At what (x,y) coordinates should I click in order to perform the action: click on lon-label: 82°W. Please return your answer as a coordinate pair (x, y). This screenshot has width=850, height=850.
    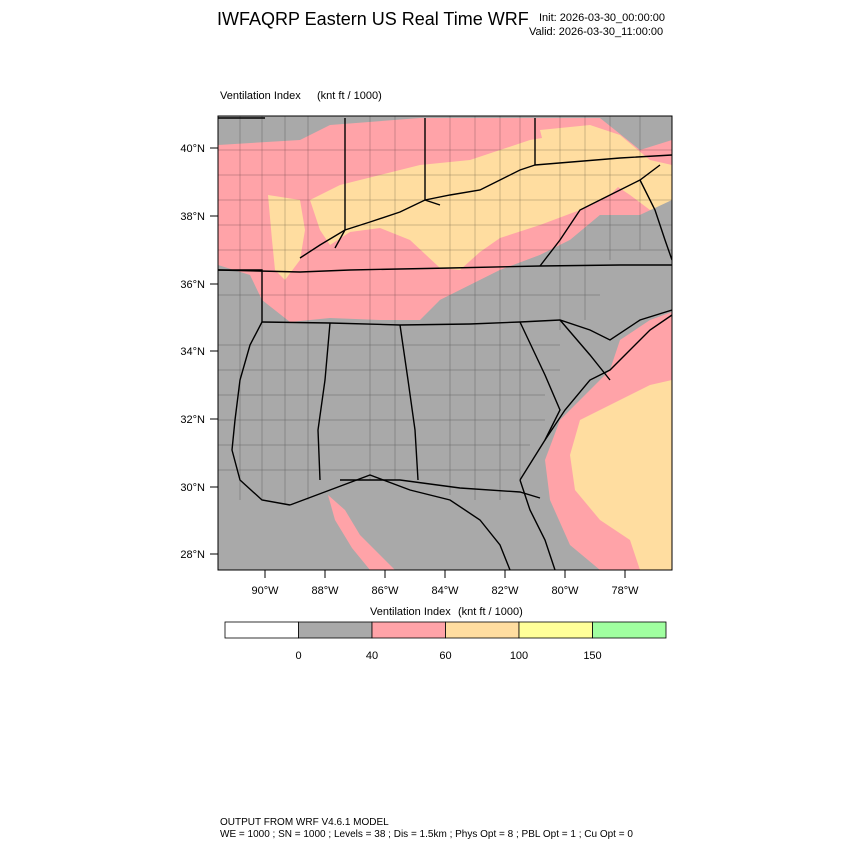
    Looking at the image, I should click on (505, 591).